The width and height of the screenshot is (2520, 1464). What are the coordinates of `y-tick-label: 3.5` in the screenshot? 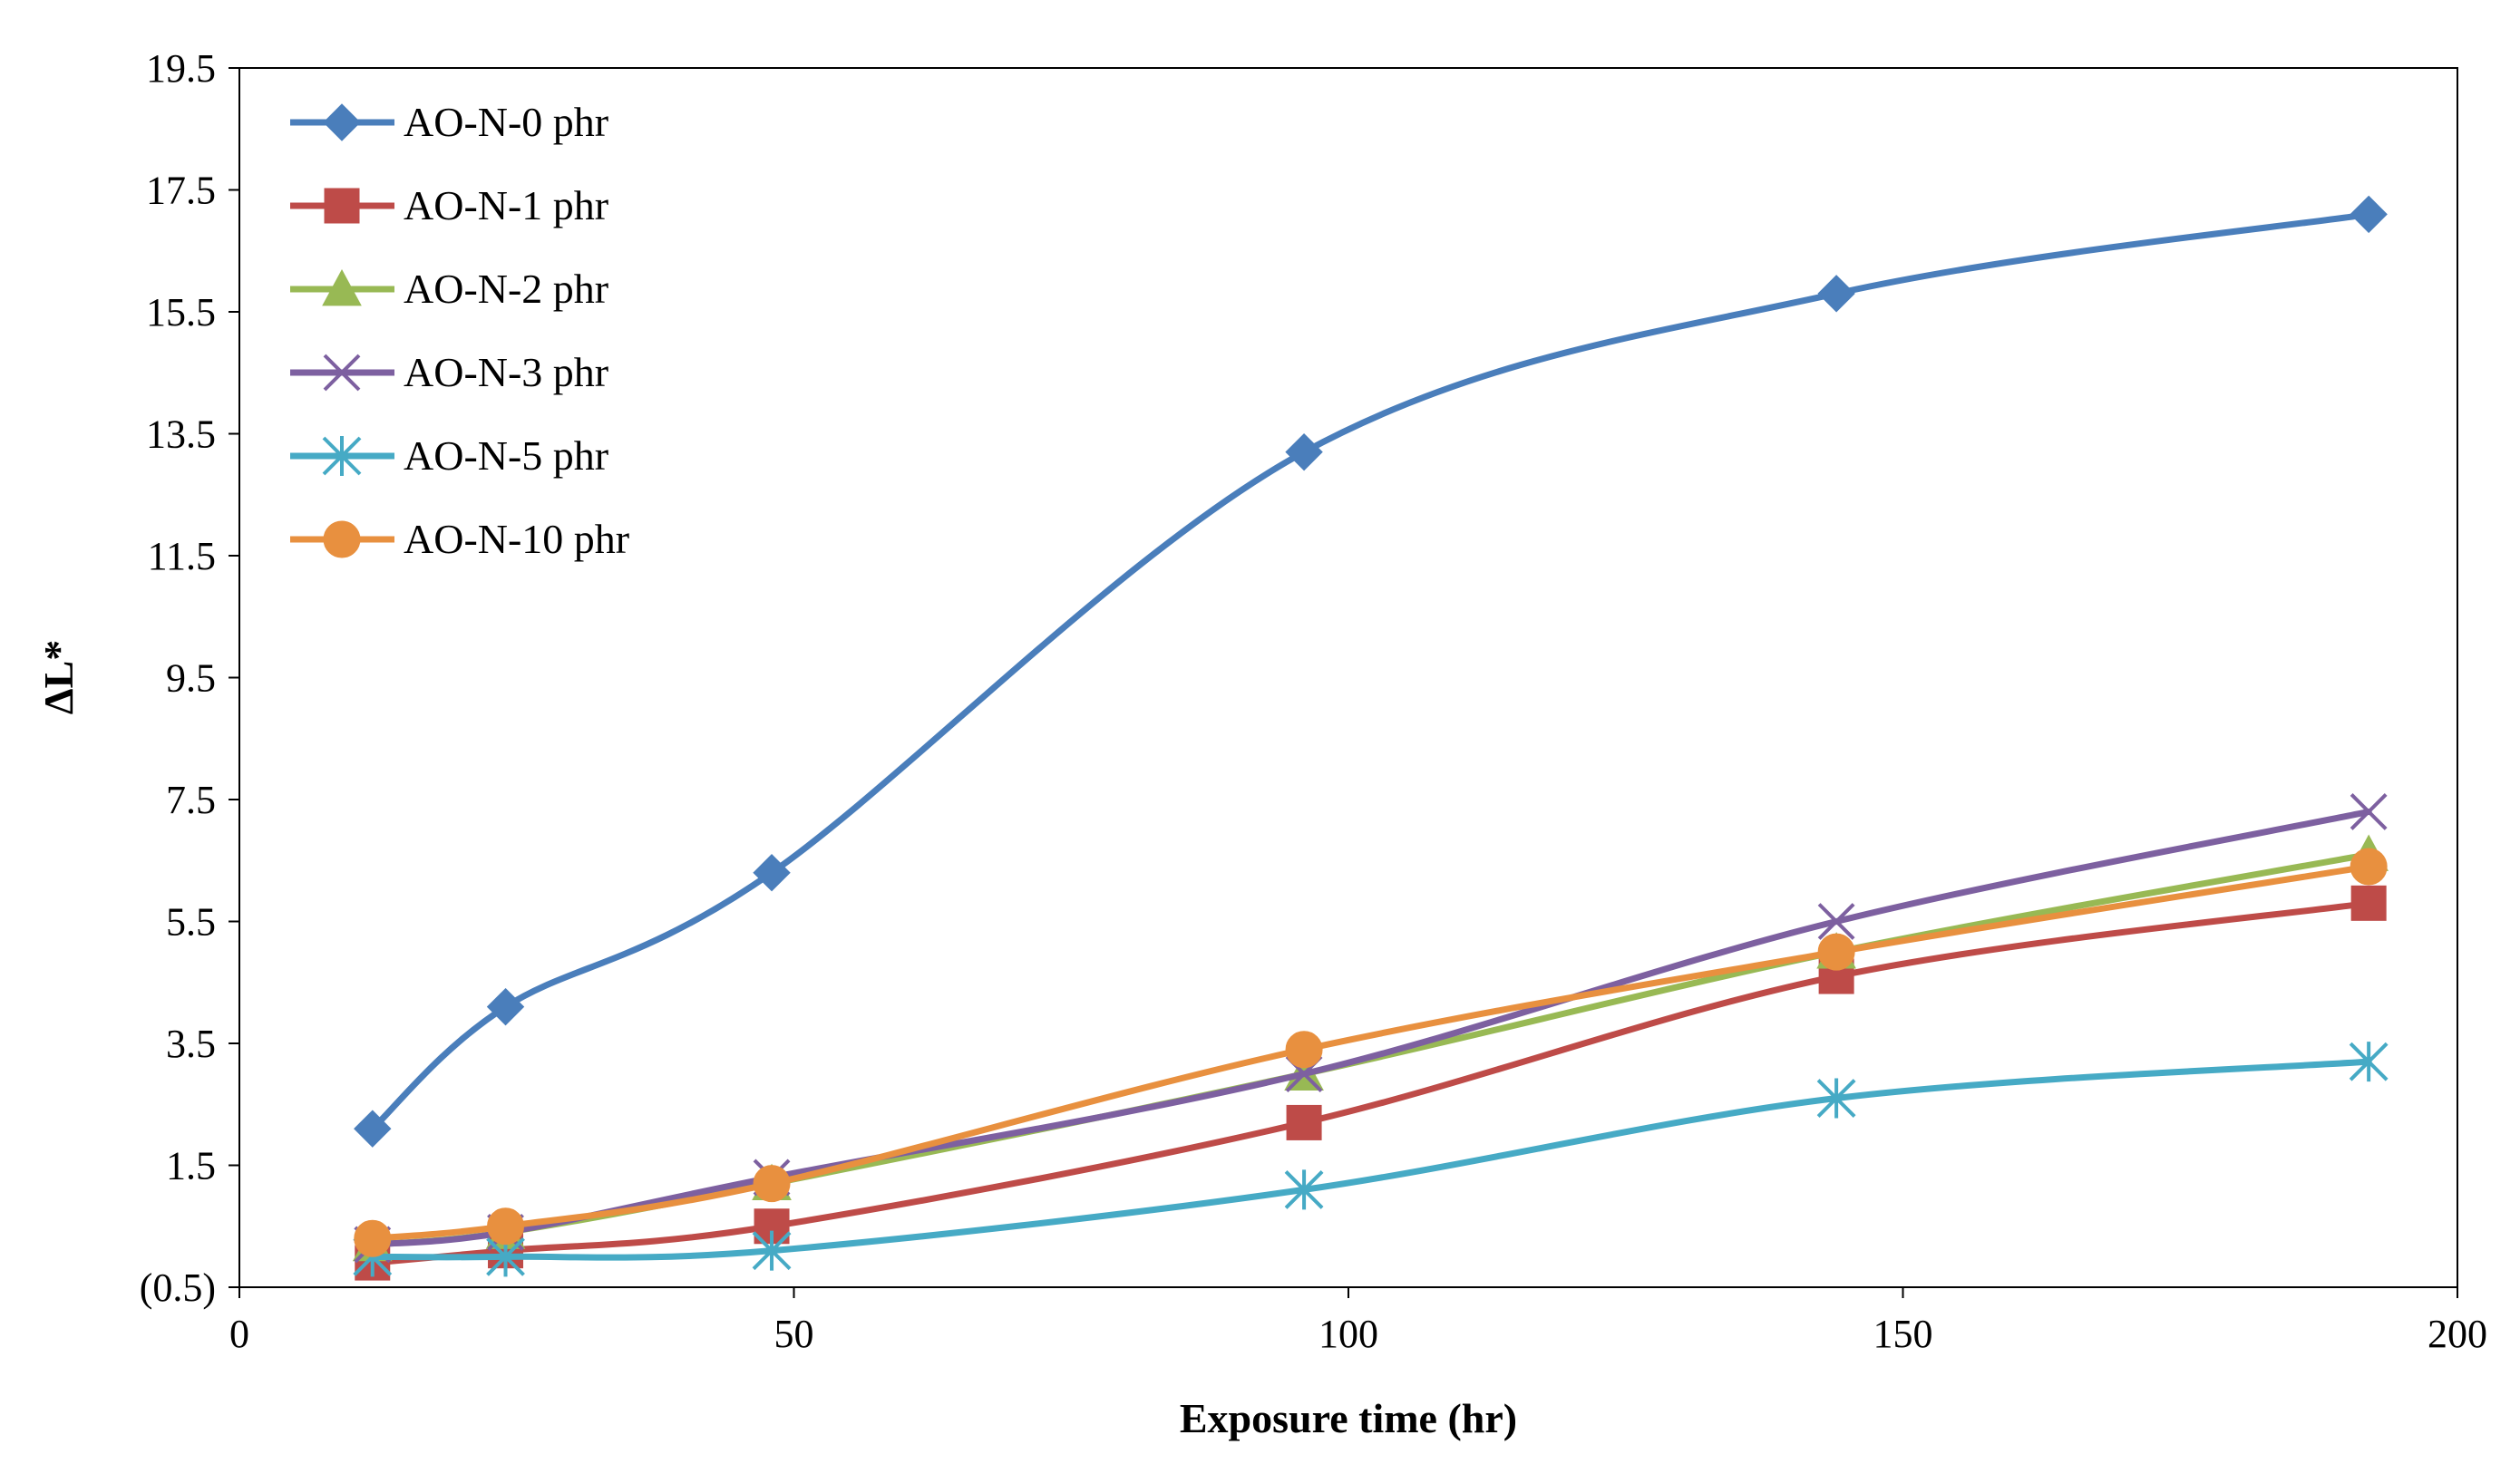 It's located at (191, 1044).